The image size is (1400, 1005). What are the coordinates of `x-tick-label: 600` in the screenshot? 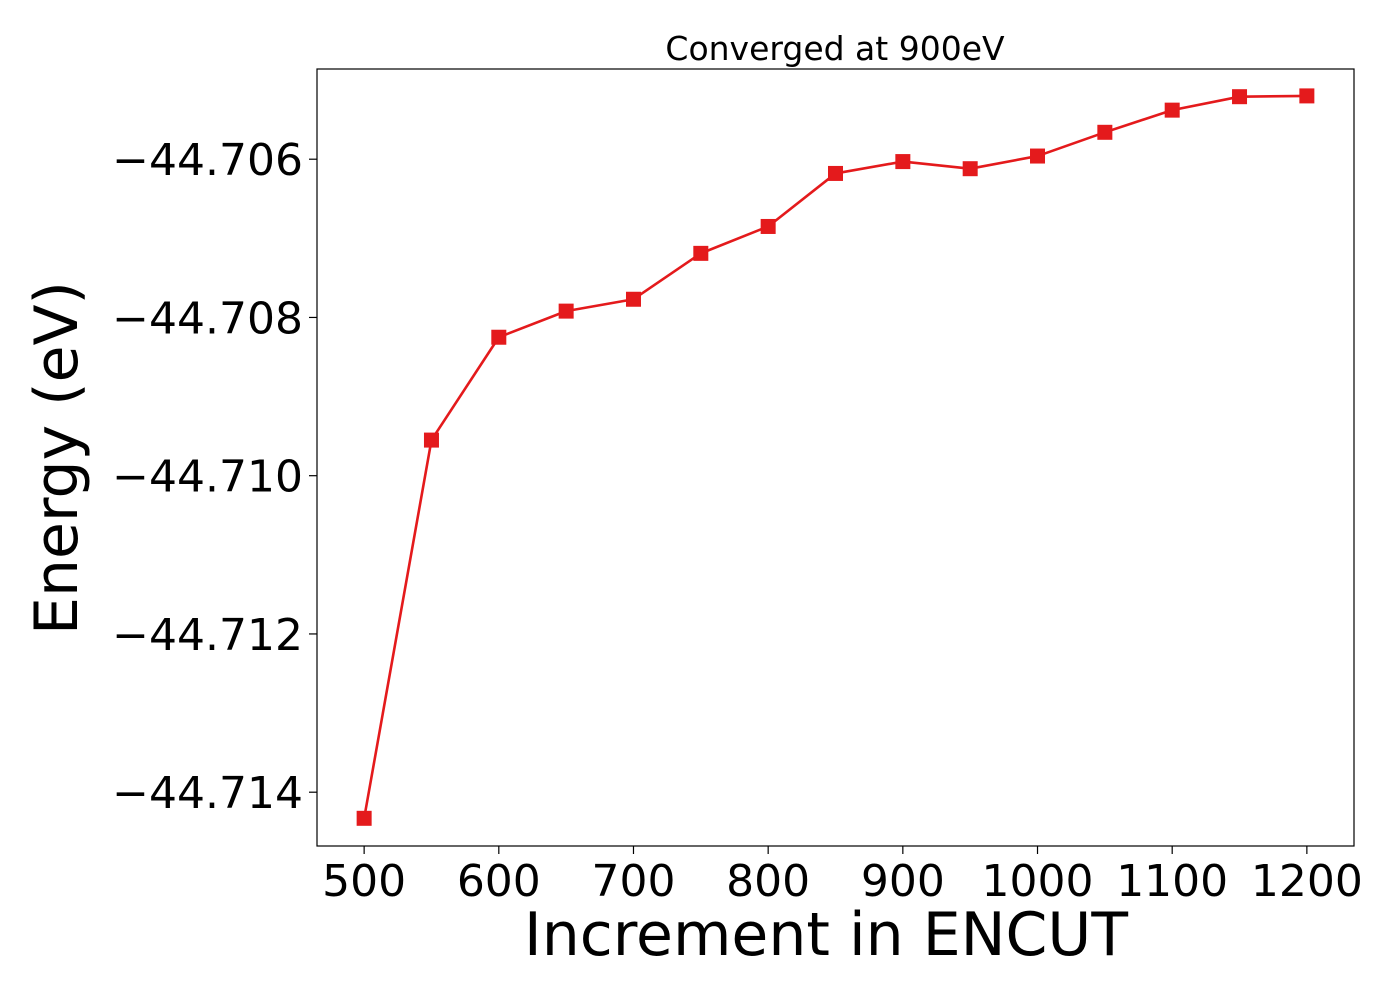 It's located at (499, 881).